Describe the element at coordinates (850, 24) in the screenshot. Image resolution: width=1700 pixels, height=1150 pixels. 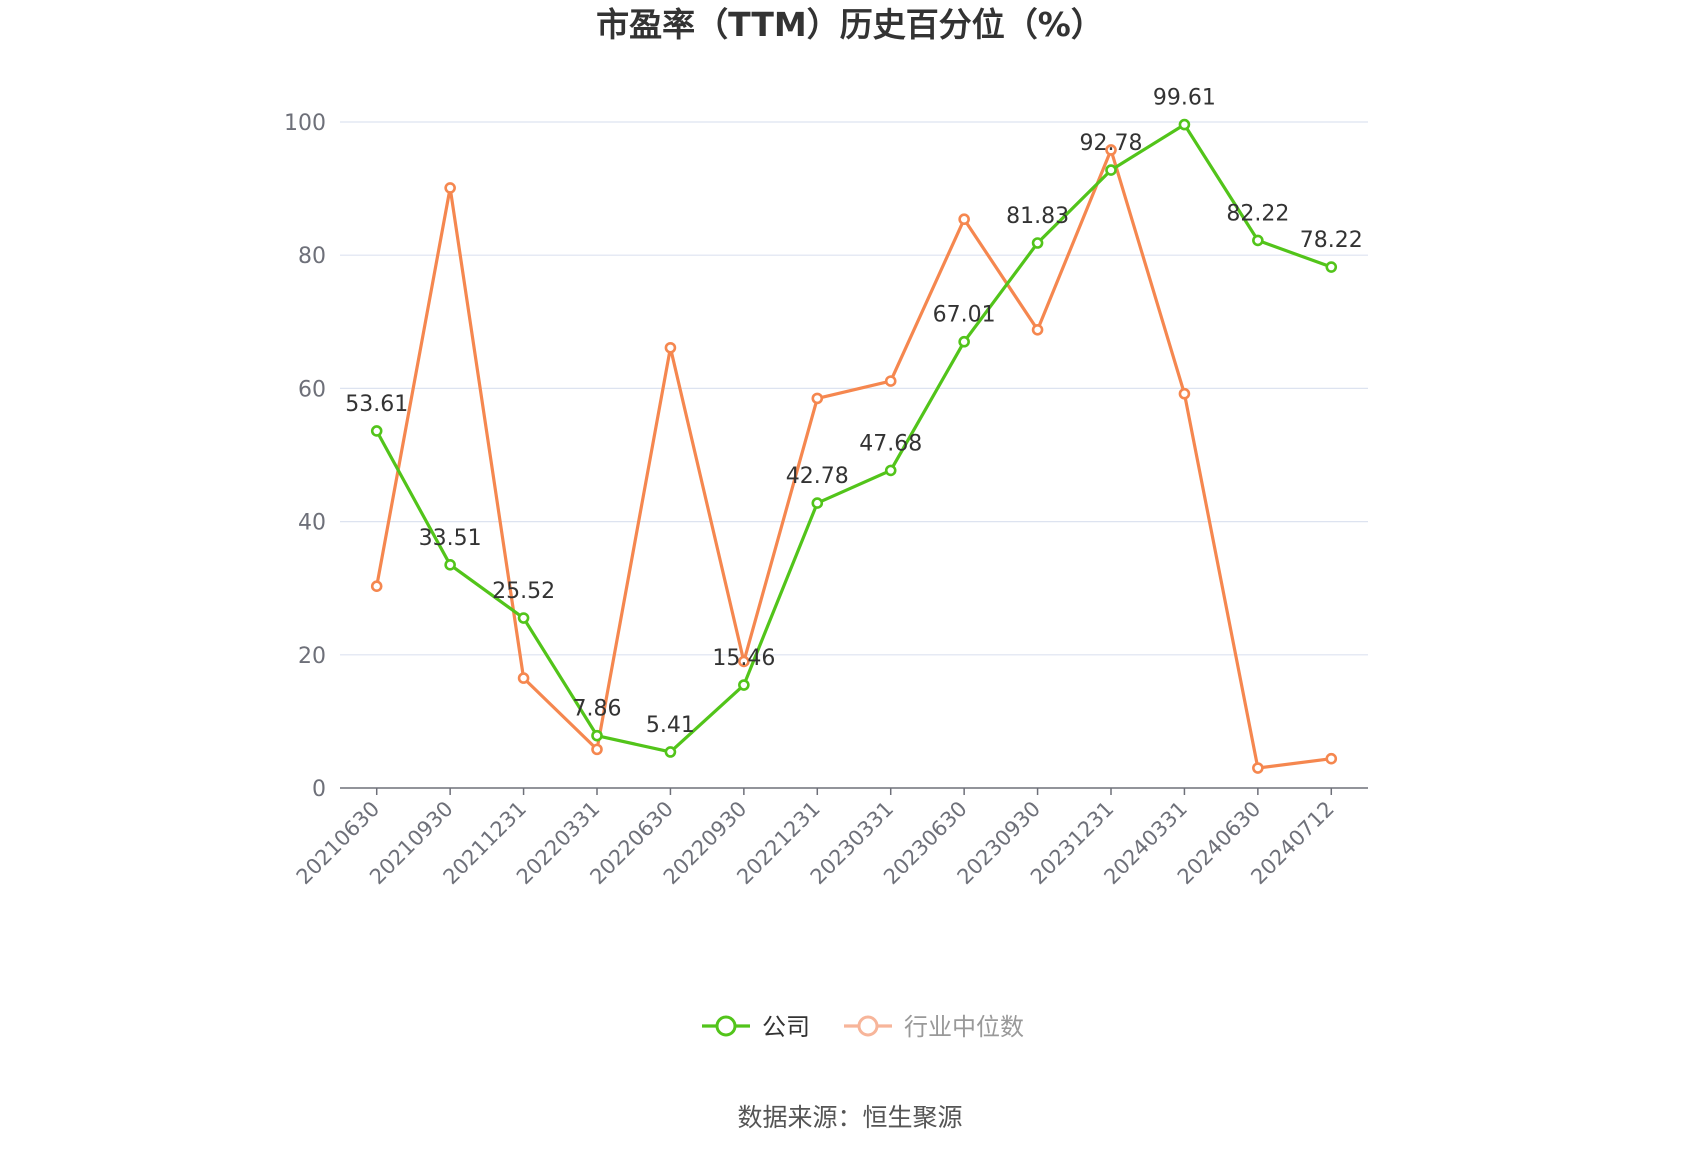
I see `chart-title: 市盈率（TTM）历史百分位（%）` at that location.